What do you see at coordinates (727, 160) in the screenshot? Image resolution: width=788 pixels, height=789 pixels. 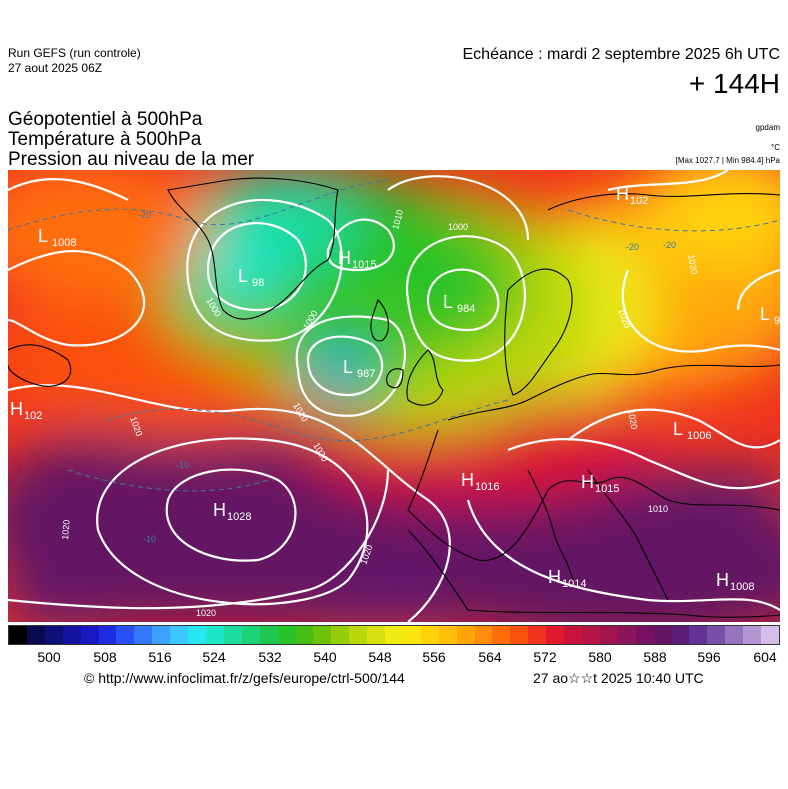 I see `pressure-max-min: [Max 1027.7 | Min 984.4] hPa` at bounding box center [727, 160].